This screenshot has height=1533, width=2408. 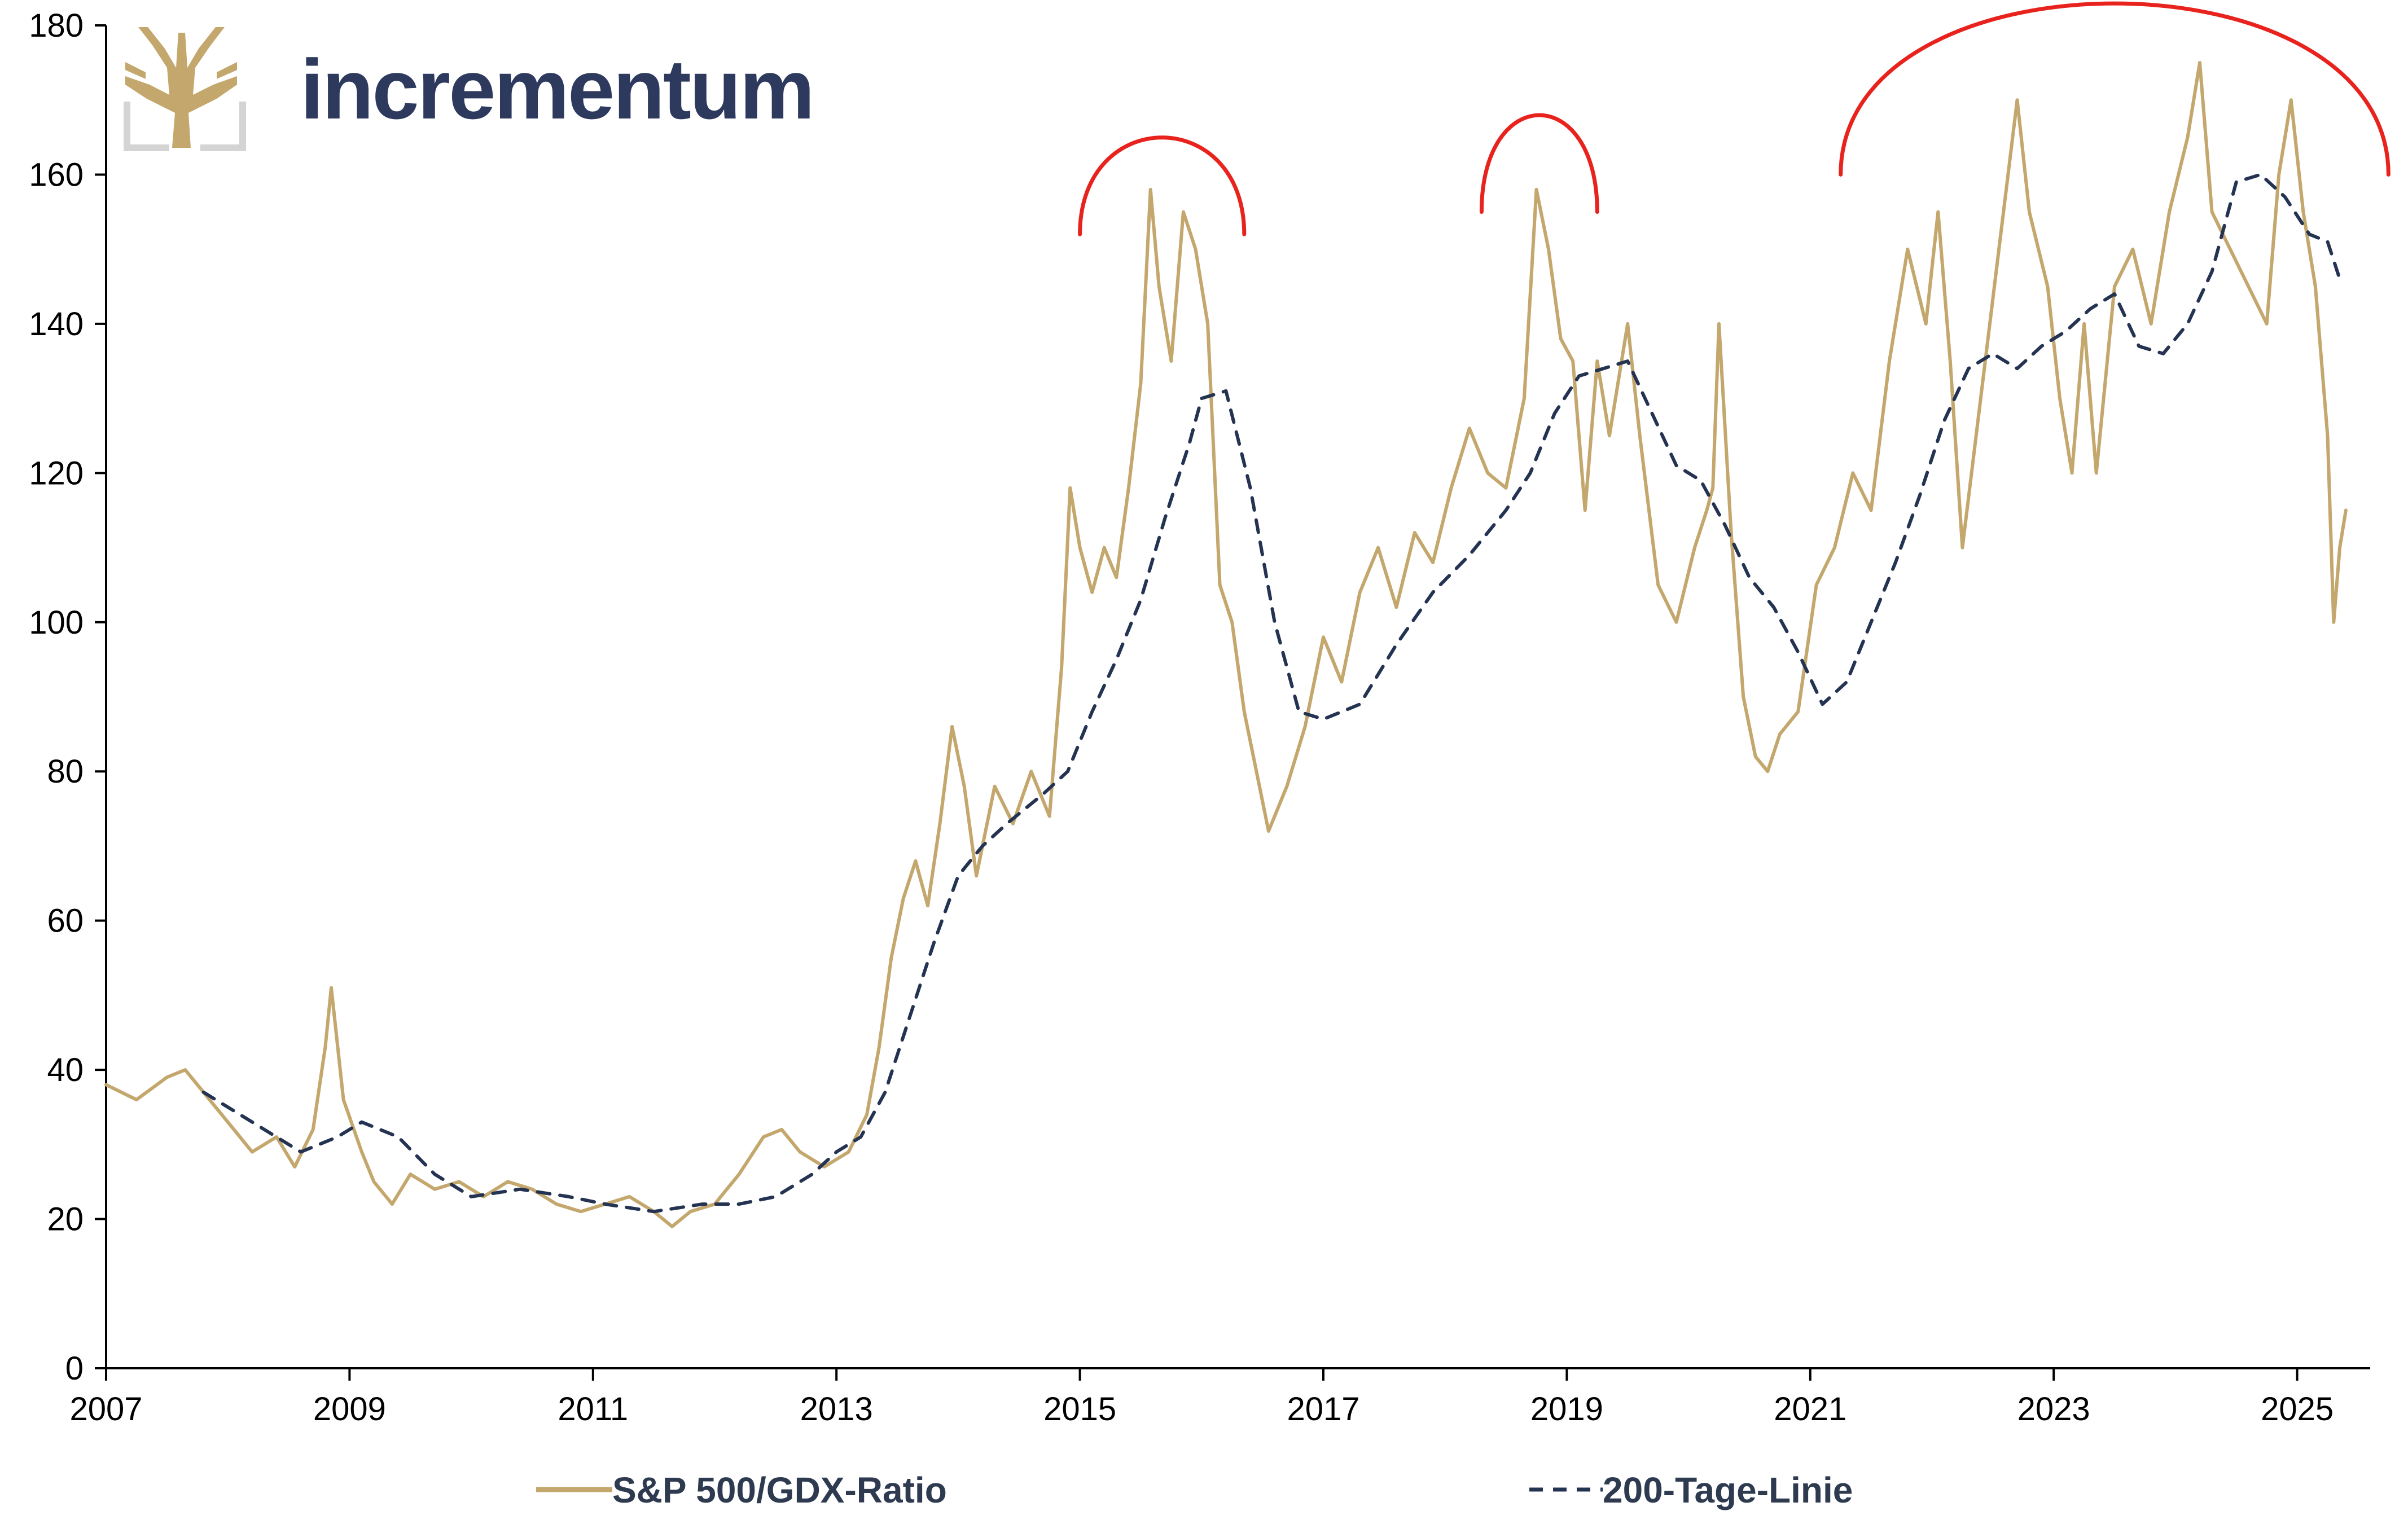 What do you see at coordinates (1810, 1409) in the screenshot?
I see `x-tick-label: 2021` at bounding box center [1810, 1409].